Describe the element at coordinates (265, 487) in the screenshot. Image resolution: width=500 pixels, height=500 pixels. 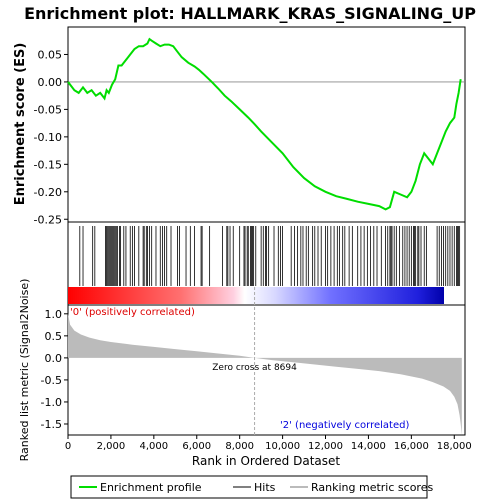
I see `legend-hits-label: Hits` at that location.